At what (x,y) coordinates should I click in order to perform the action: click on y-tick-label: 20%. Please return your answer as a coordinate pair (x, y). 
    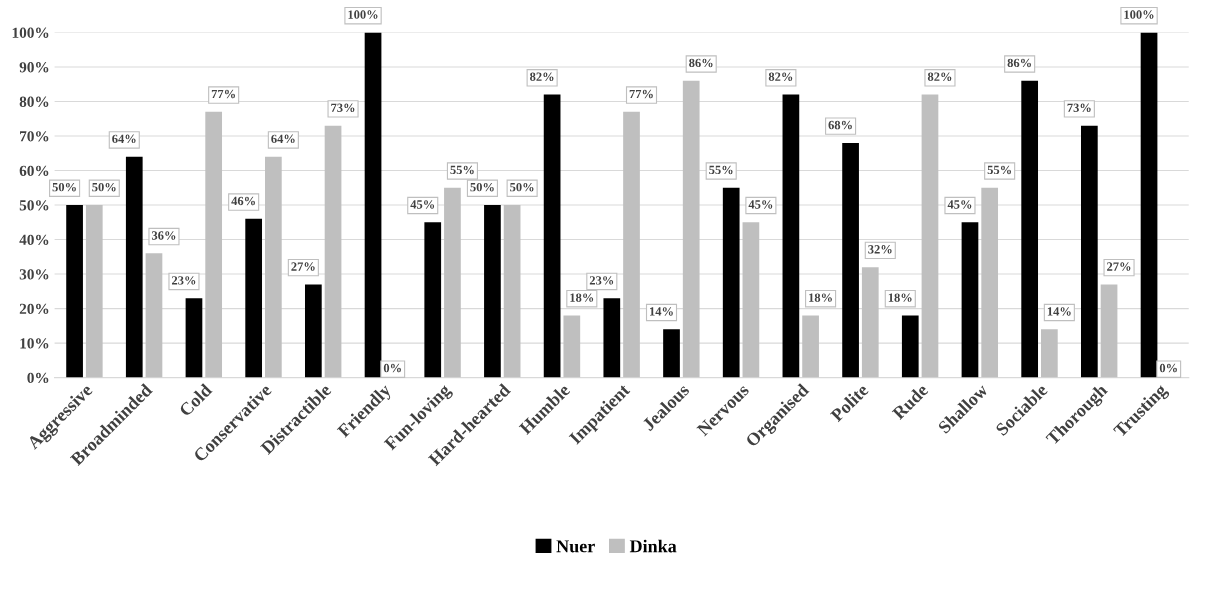
    Looking at the image, I should click on (34, 309).